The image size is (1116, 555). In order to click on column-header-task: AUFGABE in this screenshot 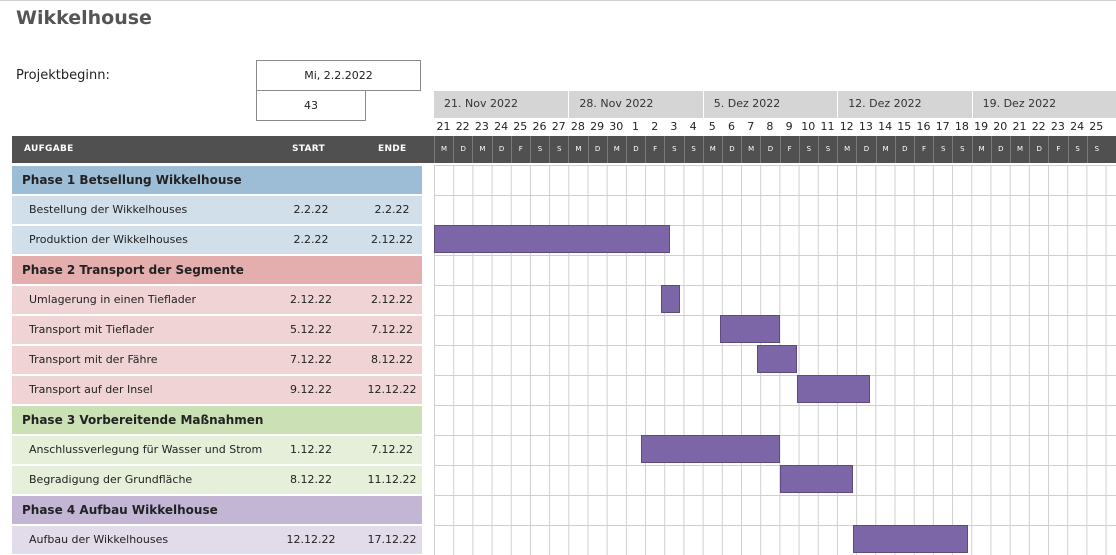, I will do `click(49, 149)`.